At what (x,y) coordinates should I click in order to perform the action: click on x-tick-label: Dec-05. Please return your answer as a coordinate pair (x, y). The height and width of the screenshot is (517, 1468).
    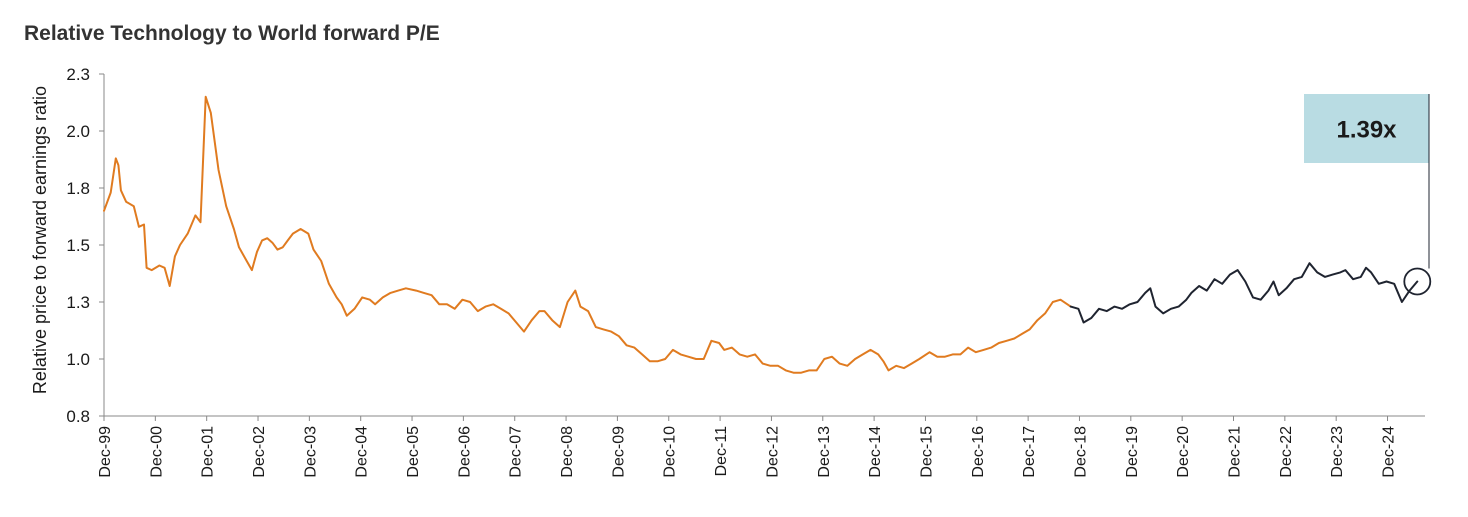
    Looking at the image, I should click on (413, 452).